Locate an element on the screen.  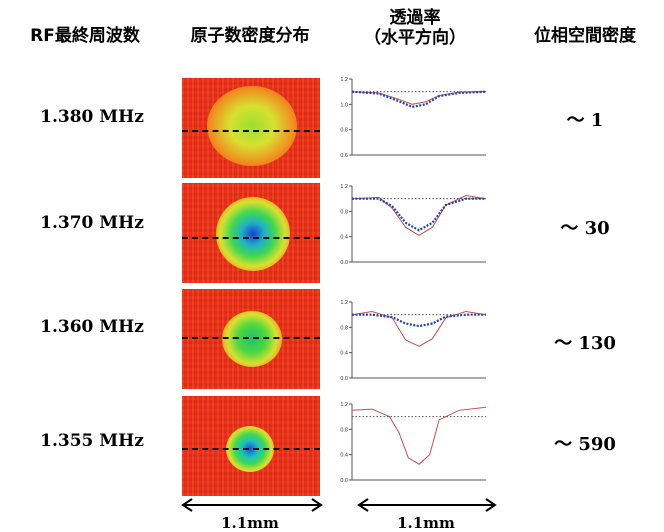
row-frequency: 1.370 MHz is located at coordinates (92, 223).